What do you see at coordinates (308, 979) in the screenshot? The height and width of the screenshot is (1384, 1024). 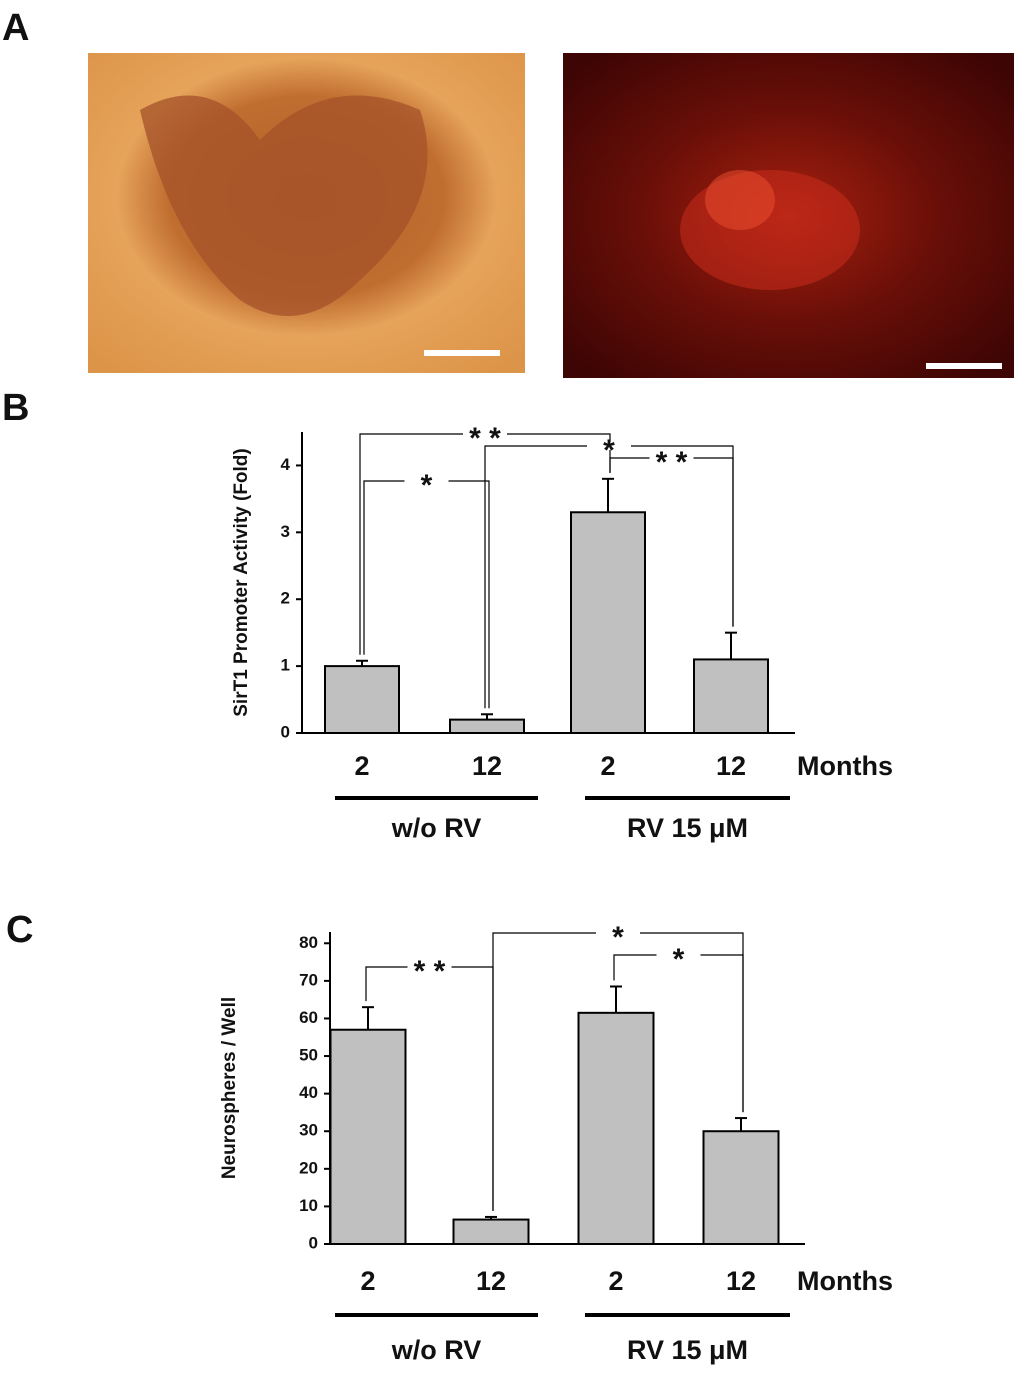 I see `y-tick-label: 70` at bounding box center [308, 979].